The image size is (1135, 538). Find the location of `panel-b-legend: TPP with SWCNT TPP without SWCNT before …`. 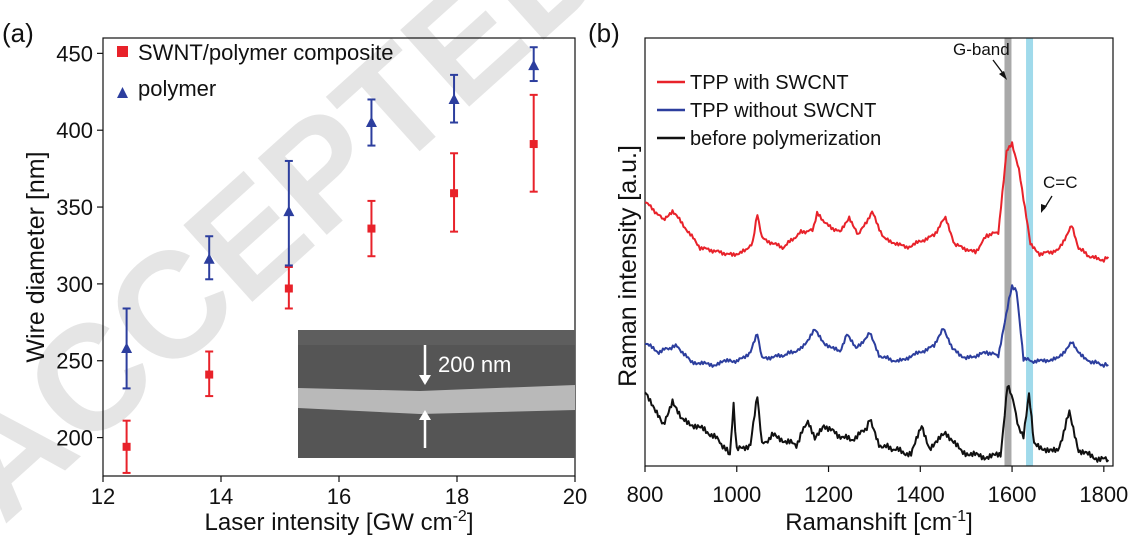

panel-b-legend: TPP with SWCNT TPP without SWCNT before … is located at coordinates (769, 111).